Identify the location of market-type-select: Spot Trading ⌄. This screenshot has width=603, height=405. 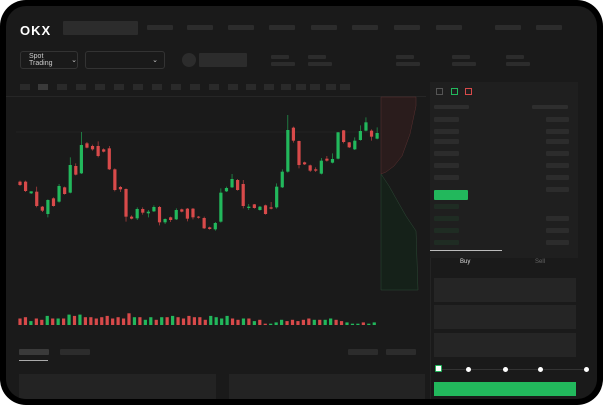
(49, 60).